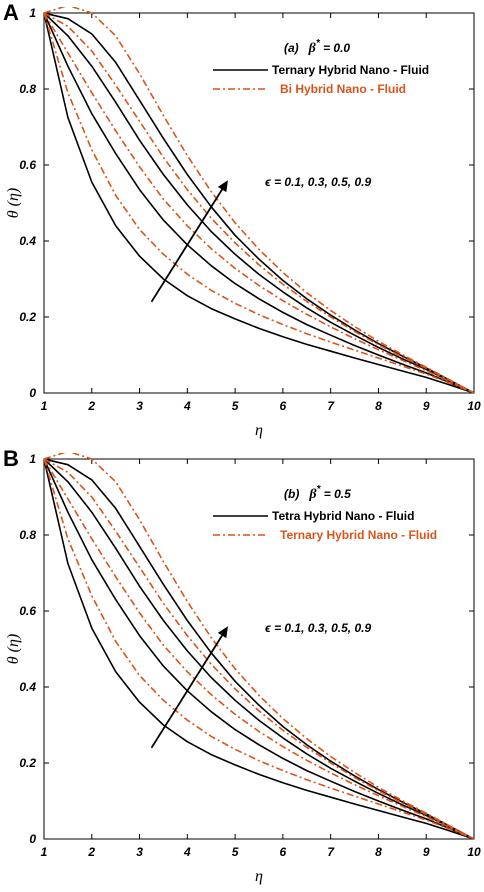  What do you see at coordinates (350, 70) in the screenshot?
I see `legend-label-1: Ternary Hybrid Nano - Fluid` at bounding box center [350, 70].